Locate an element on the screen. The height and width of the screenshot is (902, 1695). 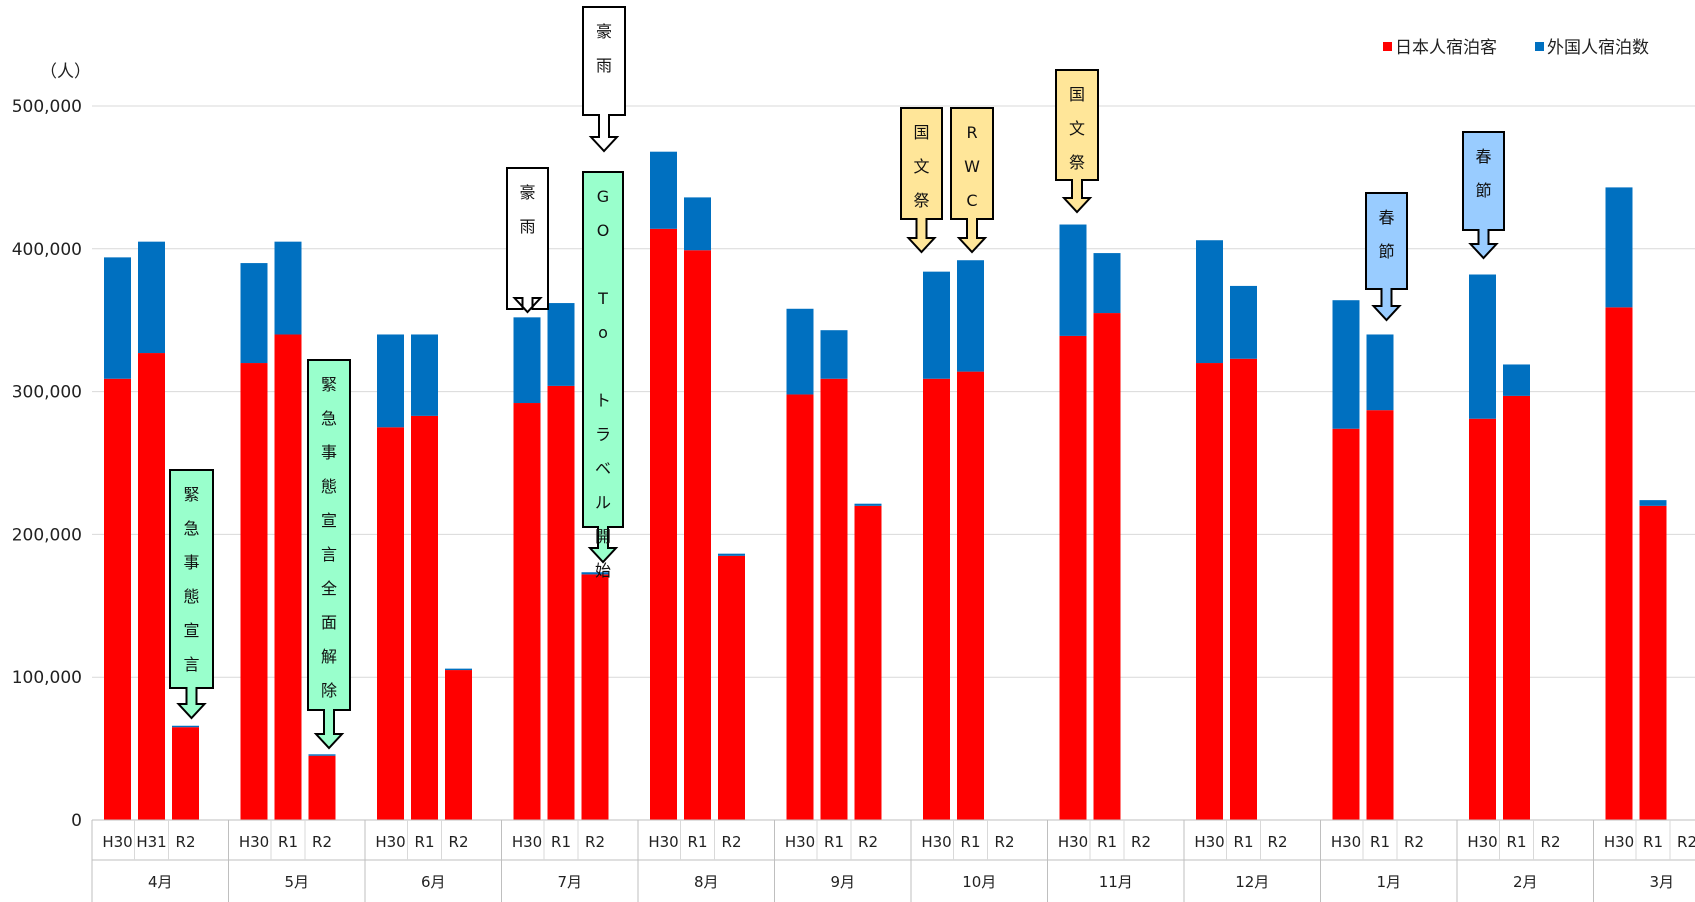
annotation-callout: 春節 is located at coordinates (1386, 257).